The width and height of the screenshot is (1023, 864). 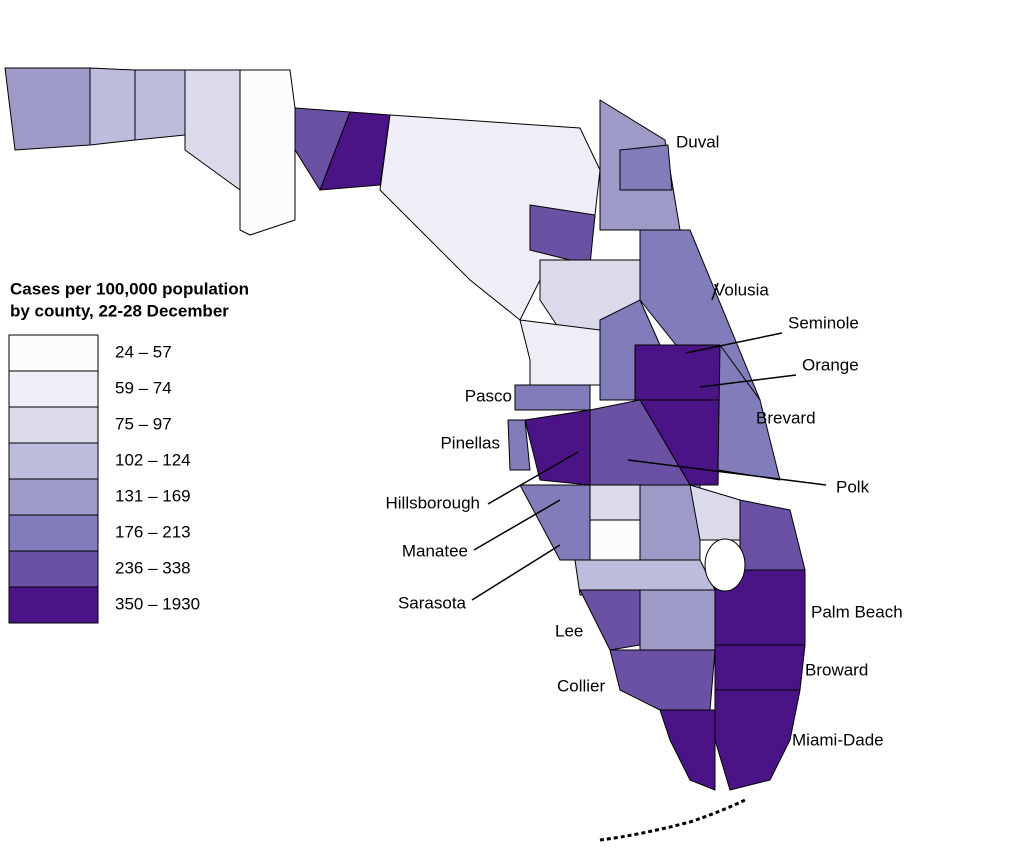 I want to click on county-label: Lee, so click(x=569, y=630).